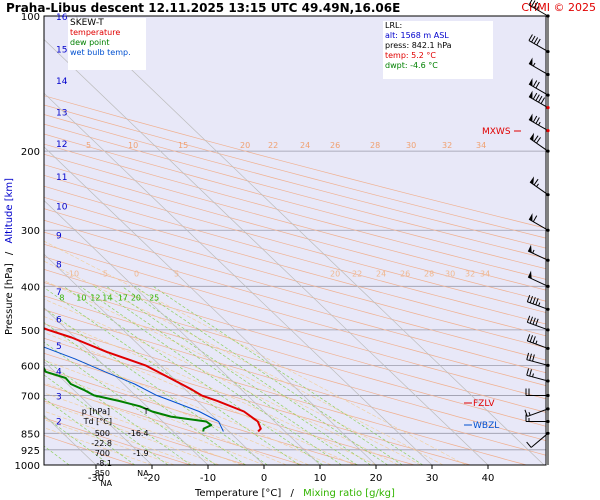 The height and width of the screenshot is (500, 600). What do you see at coordinates (97, 421) in the screenshot?
I see `table-header-td: Td [°C]` at bounding box center [97, 421].